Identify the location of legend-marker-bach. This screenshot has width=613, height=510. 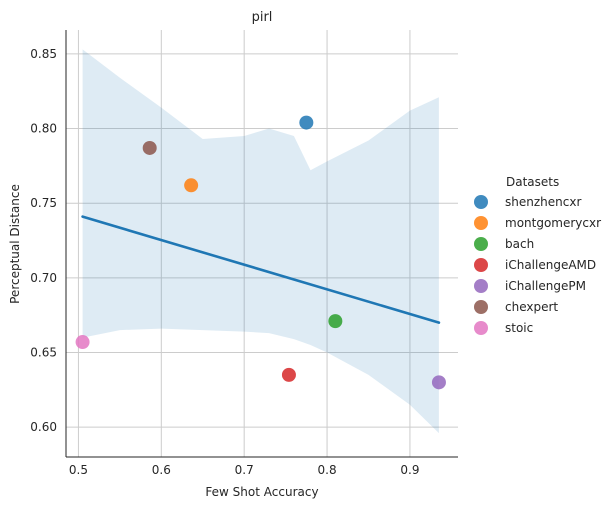
(481, 244).